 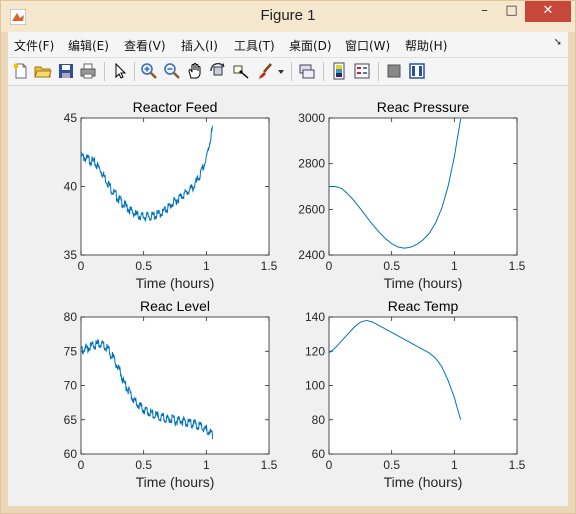 What do you see at coordinates (339, 71) in the screenshot?
I see `colorbar-icon` at bounding box center [339, 71].